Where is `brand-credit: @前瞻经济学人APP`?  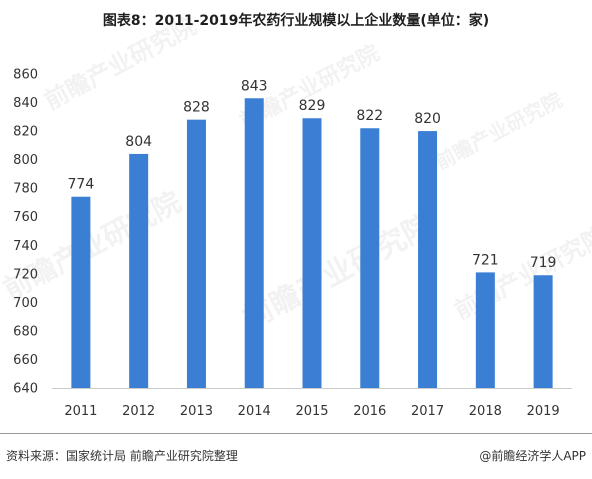
brand-credit: @前瞻经济学人APP is located at coordinates (532, 456).